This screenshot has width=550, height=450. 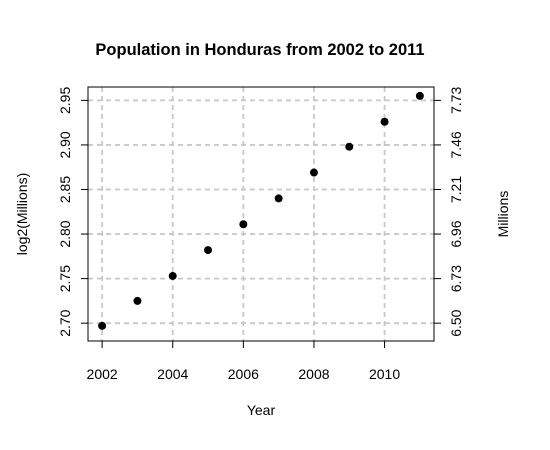 What do you see at coordinates (456, 278) in the screenshot?
I see `y2-tick-label: 6.73` at bounding box center [456, 278].